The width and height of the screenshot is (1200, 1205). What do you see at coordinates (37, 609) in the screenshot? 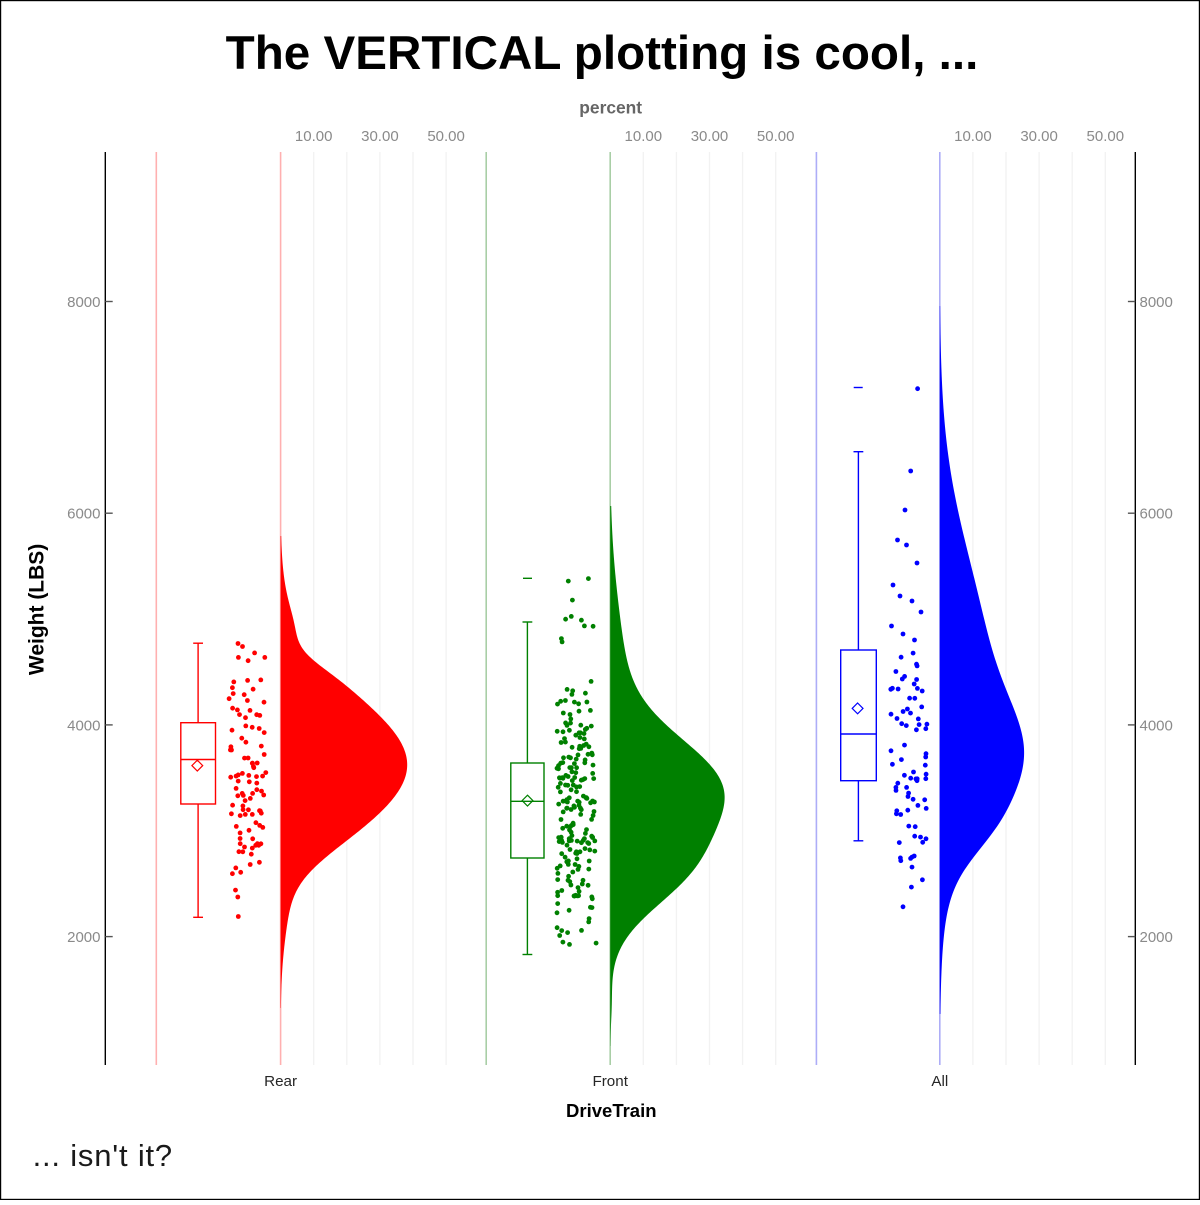
I see `svg-text: Weight (LBS)` at bounding box center [37, 609].